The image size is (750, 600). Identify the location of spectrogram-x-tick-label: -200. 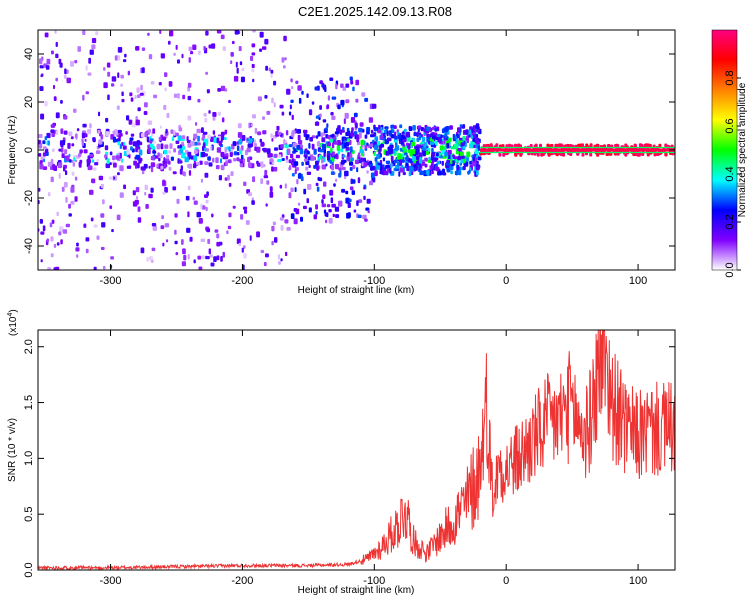
(242, 281).